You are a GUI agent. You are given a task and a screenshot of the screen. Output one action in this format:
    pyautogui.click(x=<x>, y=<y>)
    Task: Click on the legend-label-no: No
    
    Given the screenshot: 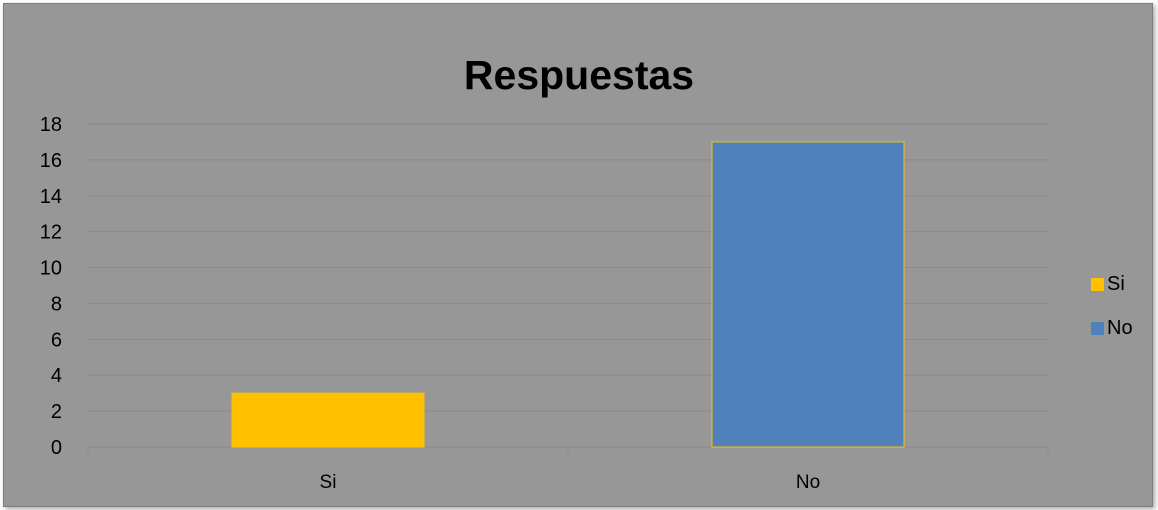 What is the action you would take?
    pyautogui.click(x=1120, y=327)
    